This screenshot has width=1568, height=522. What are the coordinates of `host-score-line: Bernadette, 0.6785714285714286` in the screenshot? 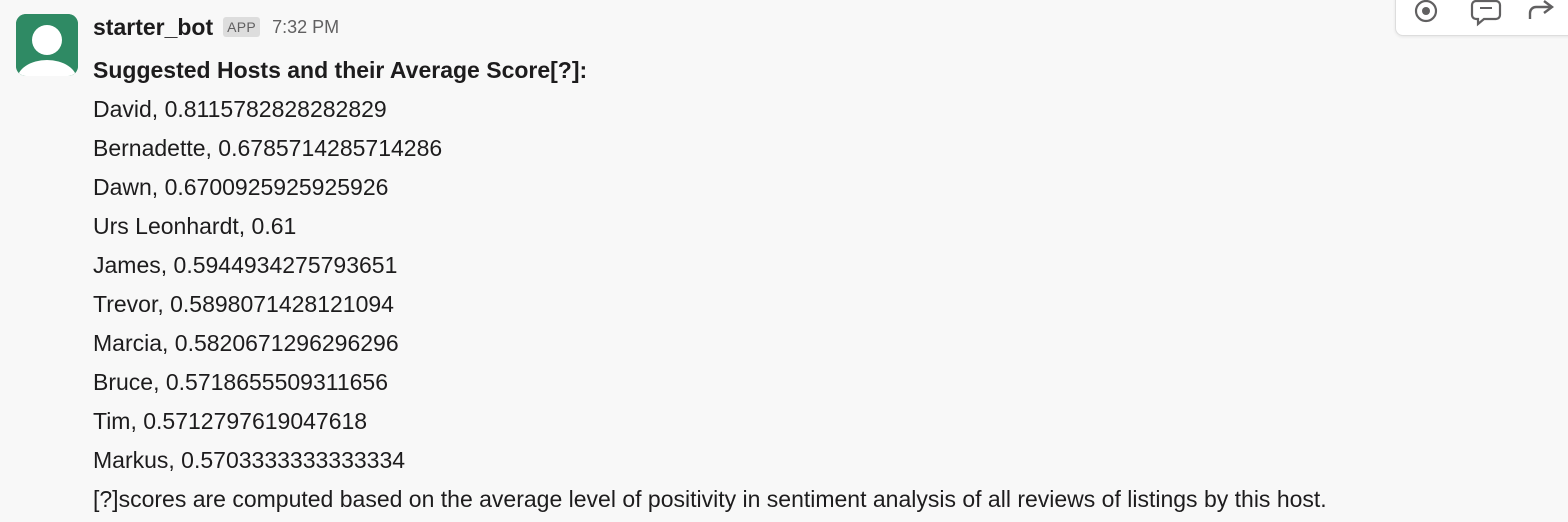 It's located at (268, 148).